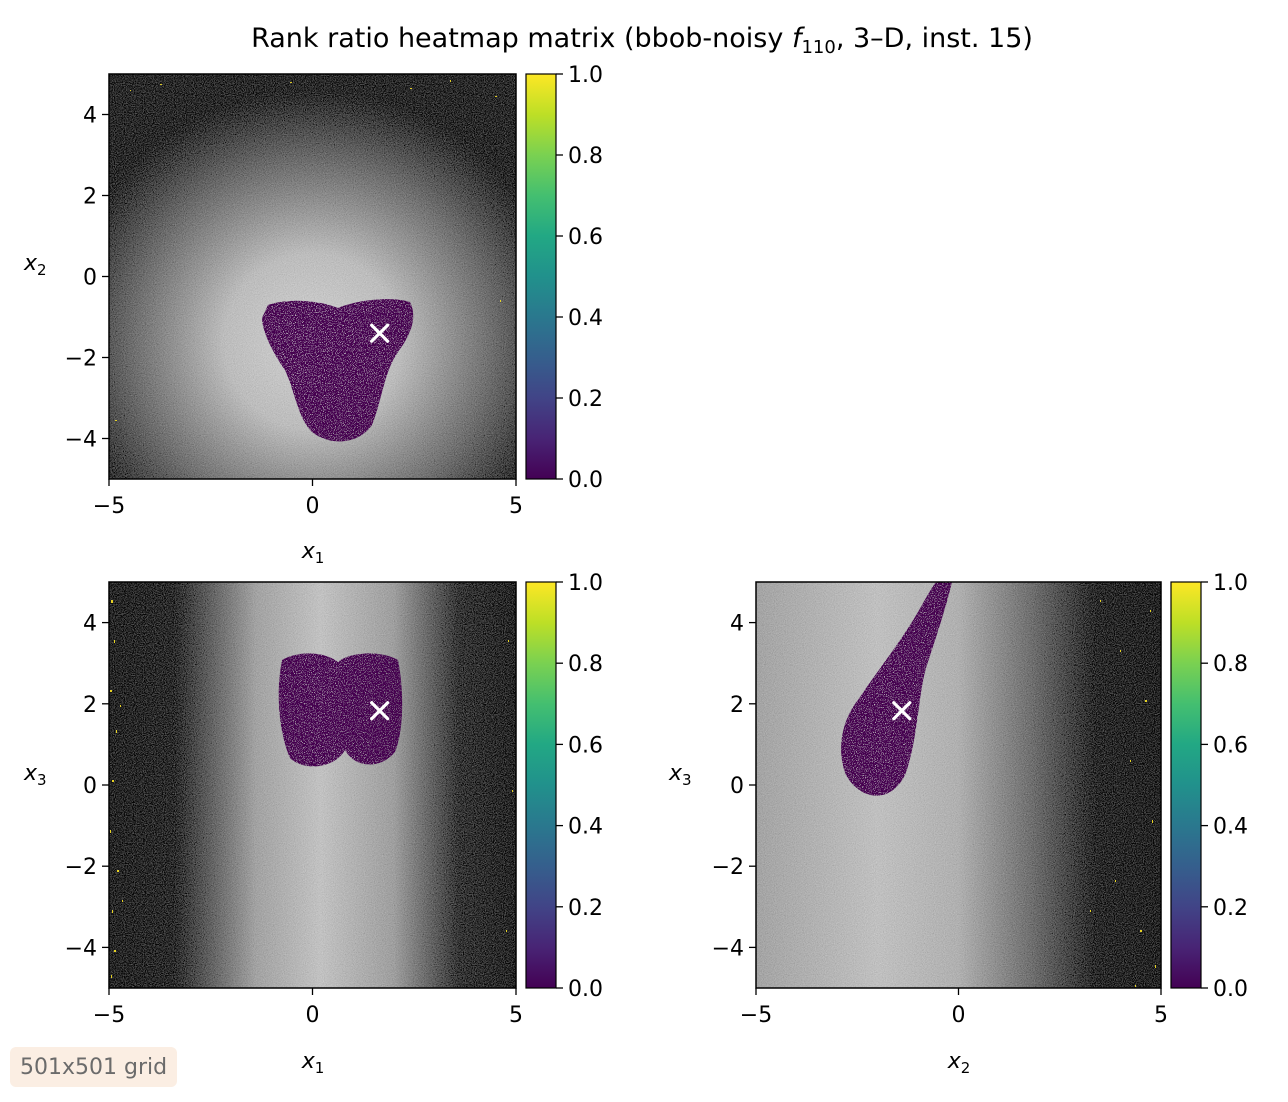 This screenshot has height=1102, width=1288. I want to click on grid-size-badge: 501x501 grid, so click(94, 1067).